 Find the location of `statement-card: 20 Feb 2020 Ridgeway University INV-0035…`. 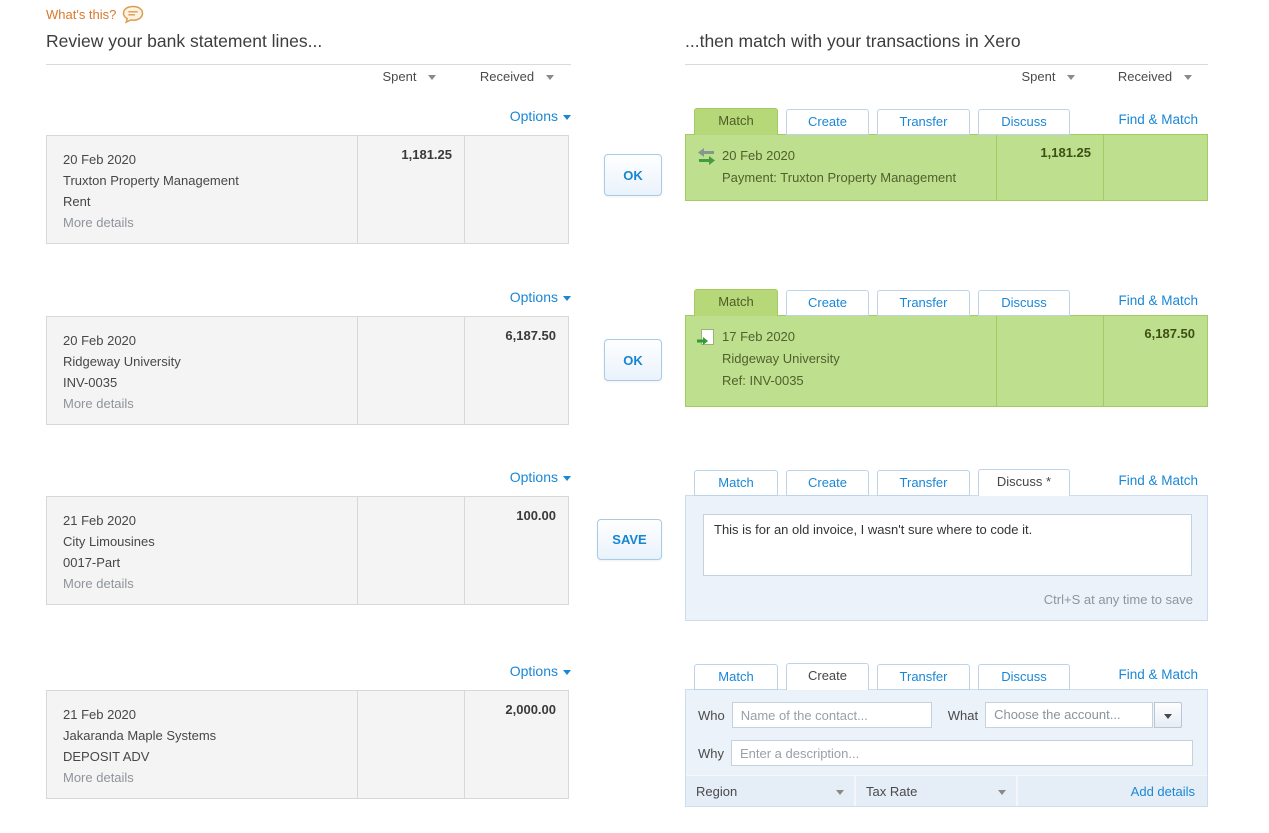

statement-card: 20 Feb 2020 Ridgeway University INV-0035… is located at coordinates (307, 370).